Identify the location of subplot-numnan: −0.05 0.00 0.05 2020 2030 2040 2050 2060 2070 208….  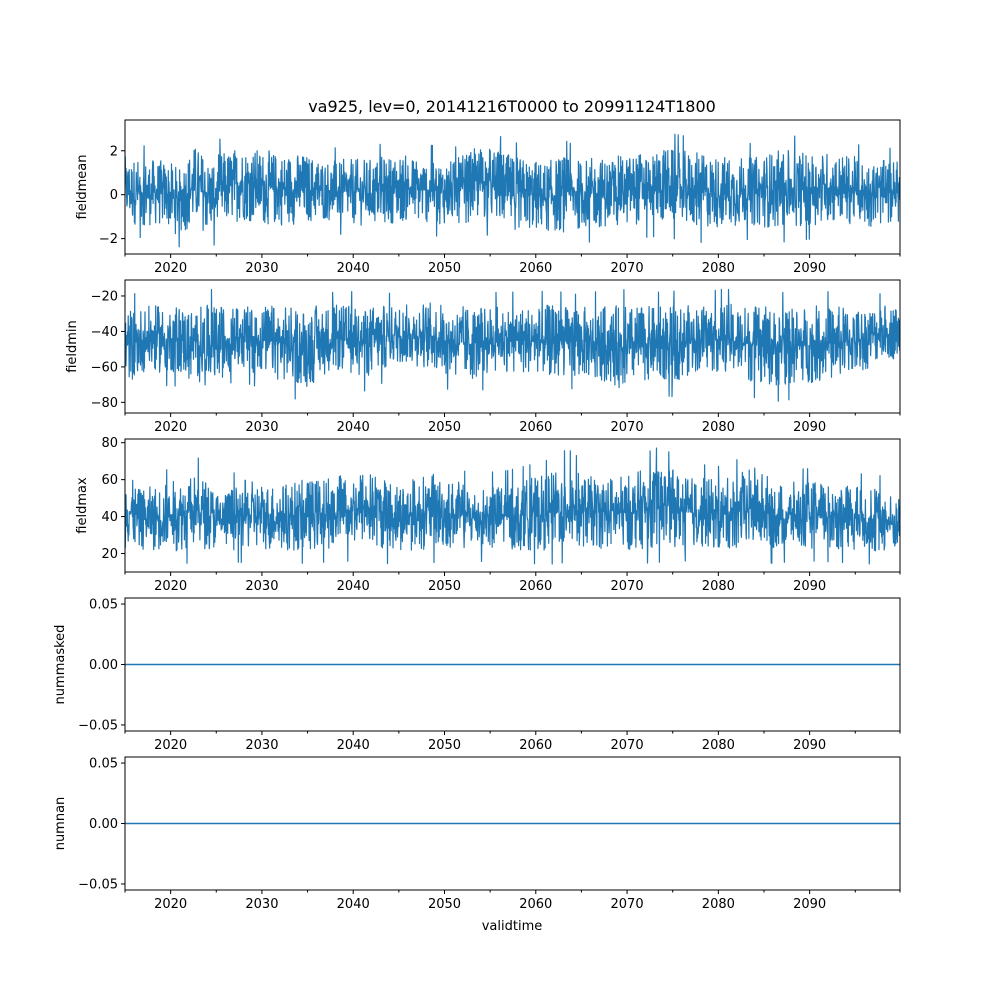
(477, 834).